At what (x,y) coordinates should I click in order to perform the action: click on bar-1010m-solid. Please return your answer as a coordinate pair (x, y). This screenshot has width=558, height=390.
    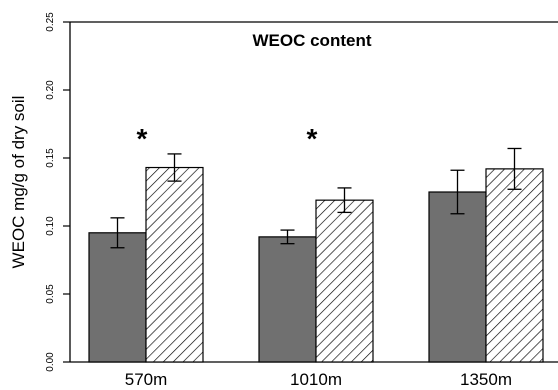
    Looking at the image, I should click on (287, 299).